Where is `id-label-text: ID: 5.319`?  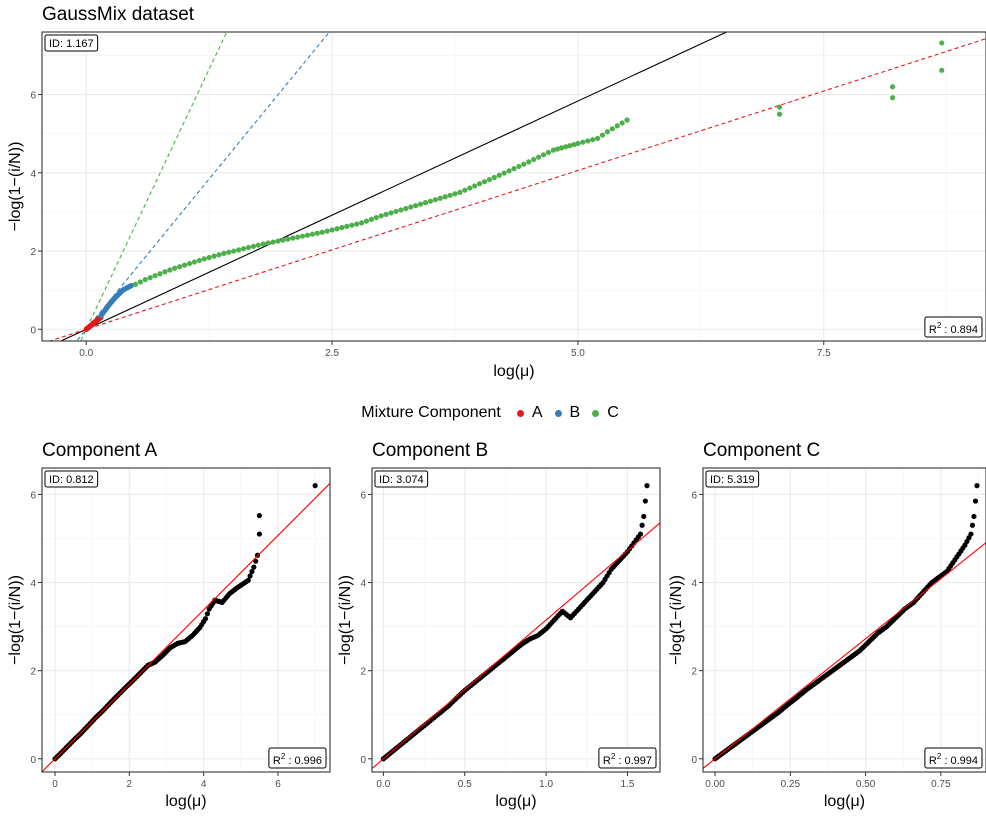
id-label-text: ID: 5.319 is located at coordinates (732, 480).